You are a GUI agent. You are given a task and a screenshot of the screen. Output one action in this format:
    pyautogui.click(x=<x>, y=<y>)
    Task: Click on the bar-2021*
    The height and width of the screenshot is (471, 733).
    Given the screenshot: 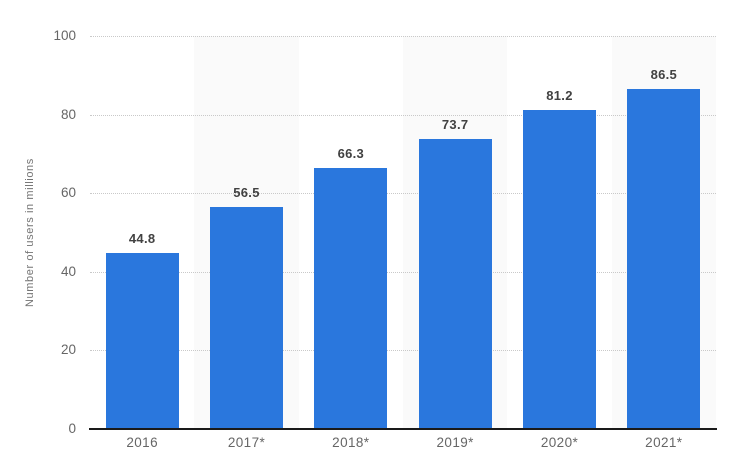 What is the action you would take?
    pyautogui.click(x=664, y=259)
    